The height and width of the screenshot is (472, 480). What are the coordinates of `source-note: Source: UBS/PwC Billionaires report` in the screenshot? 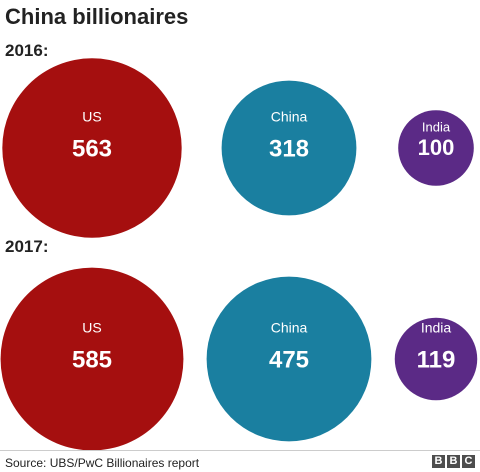 It's located at (102, 463).